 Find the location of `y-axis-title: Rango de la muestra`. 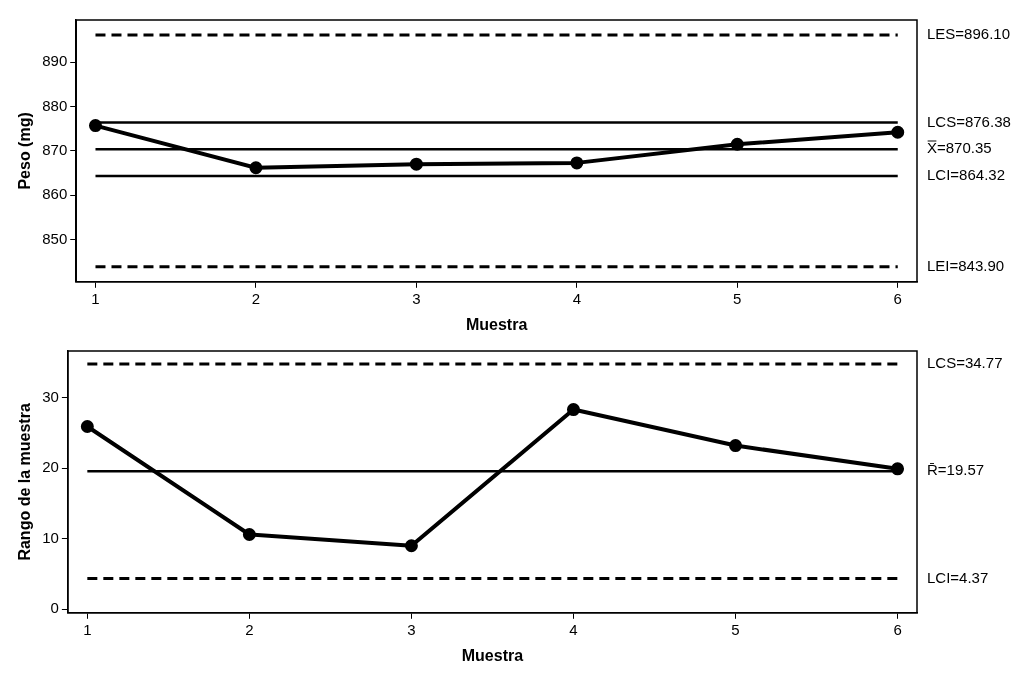

y-axis-title: Rango de la muestra is located at coordinates (25, 482).